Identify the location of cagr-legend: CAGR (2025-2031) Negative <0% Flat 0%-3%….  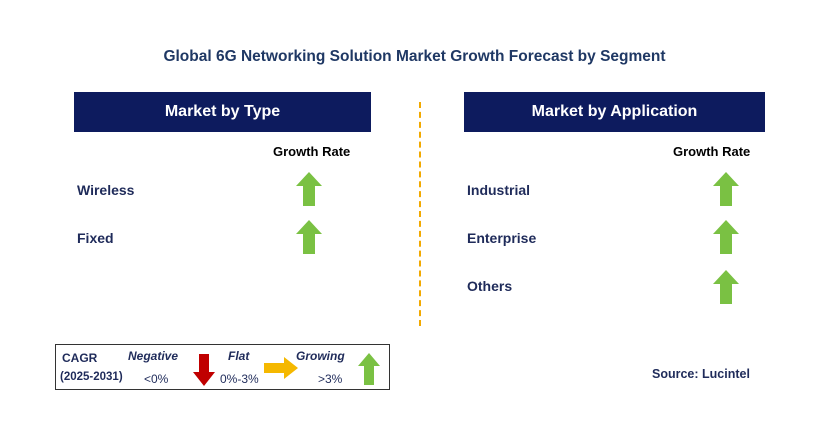
(222, 367).